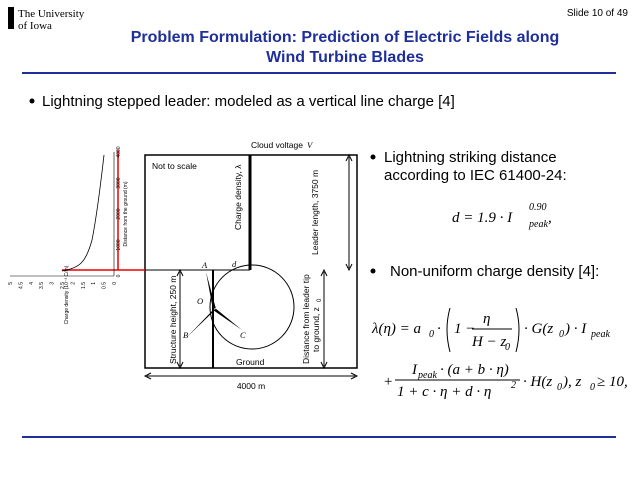  What do you see at coordinates (126, 213) in the screenshot?
I see `inset-axis-label: Distance from the ground (m)` at bounding box center [126, 213].